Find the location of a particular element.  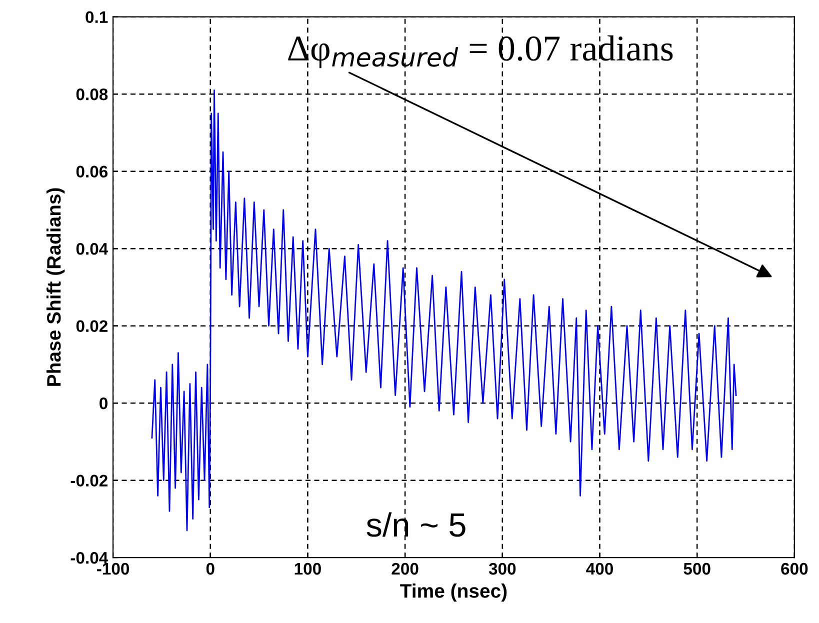

y-axis-title: Phase Shift (Radians) is located at coordinates (55, 287).